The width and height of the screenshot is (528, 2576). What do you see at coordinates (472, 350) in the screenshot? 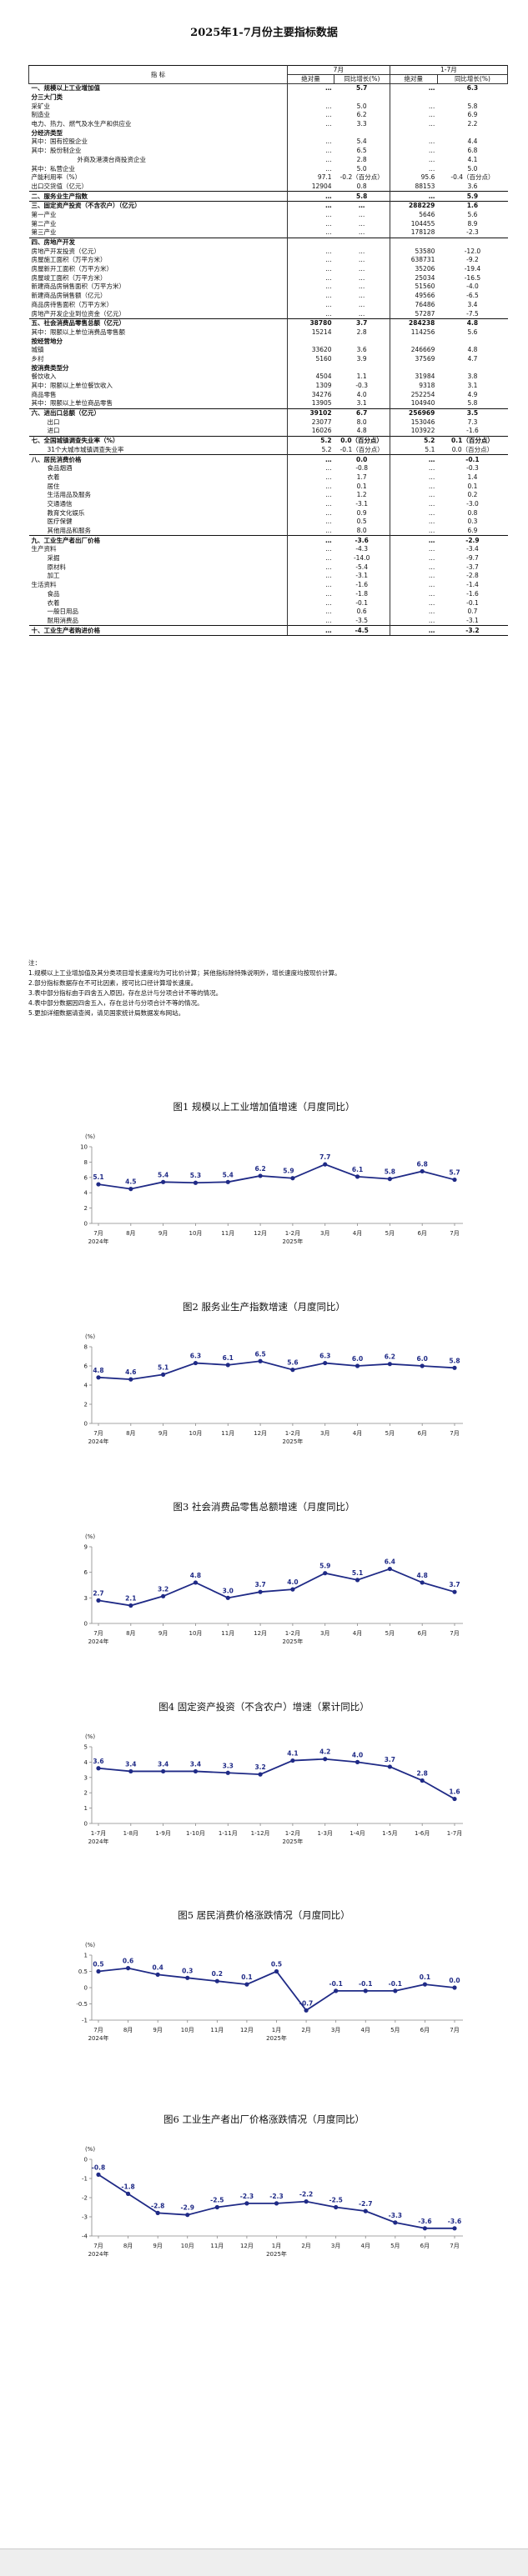
I see `row-growth-cum: 4.8` at bounding box center [472, 350].